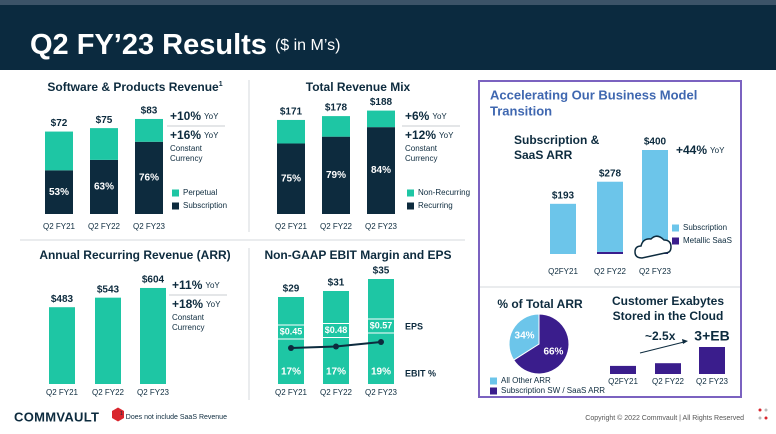  Describe the element at coordinates (134, 87) in the screenshot. I see `chart-title: Software & Products Revenue1` at that location.